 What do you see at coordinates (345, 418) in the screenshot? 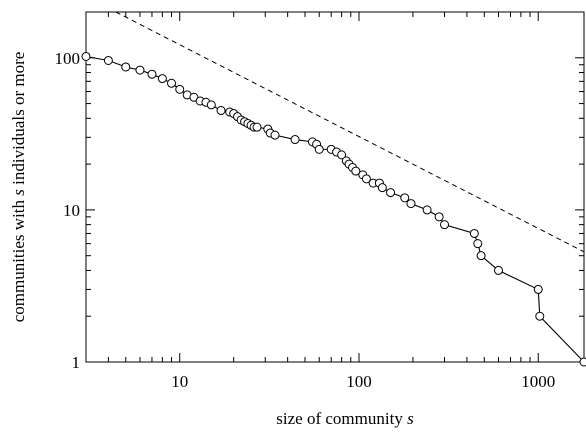
I see `x-axis-label: size of community s` at bounding box center [345, 418].